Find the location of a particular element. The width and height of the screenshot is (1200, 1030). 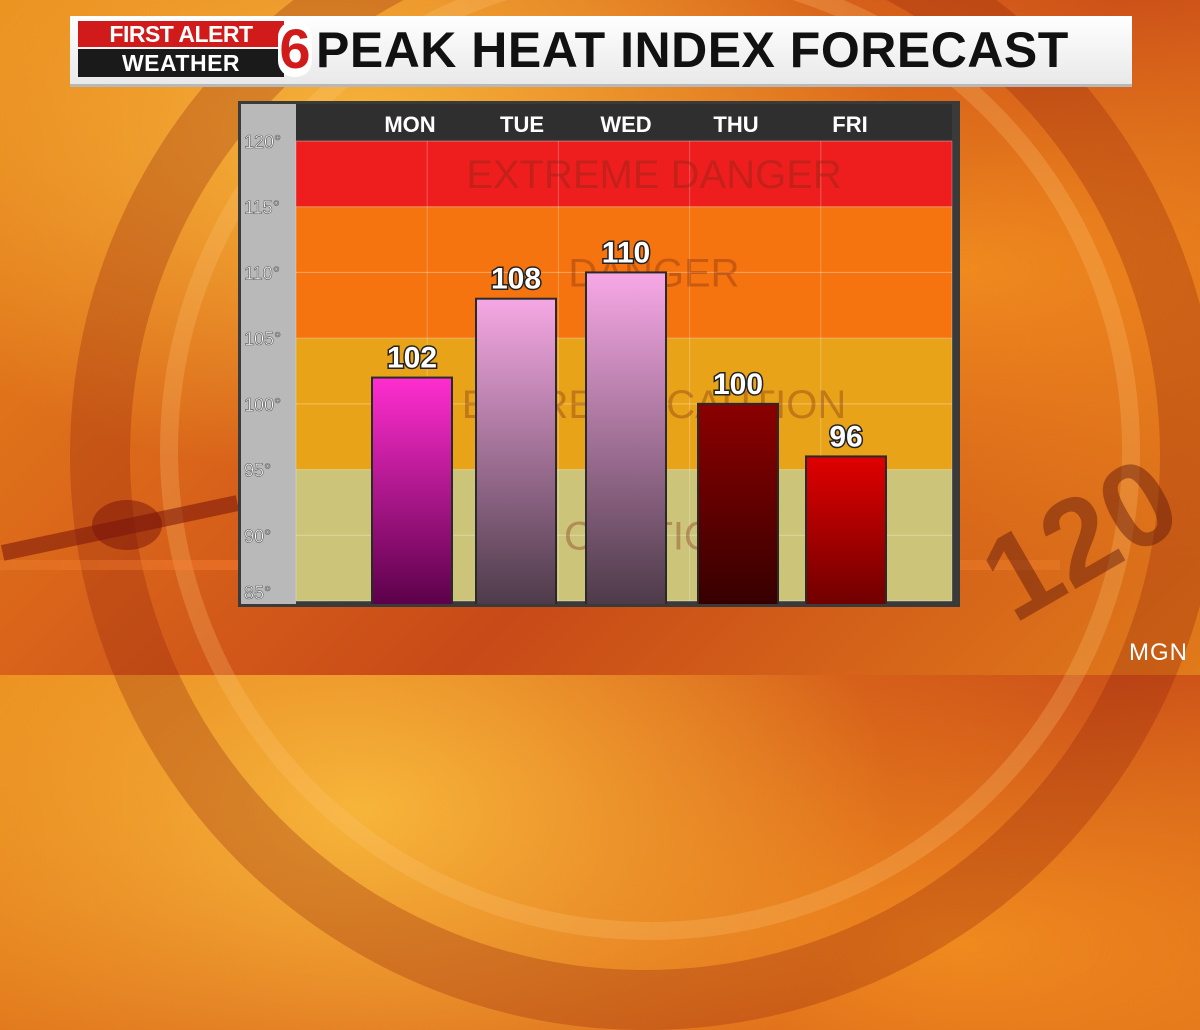

logo-weather: WEATHER is located at coordinates (181, 63).